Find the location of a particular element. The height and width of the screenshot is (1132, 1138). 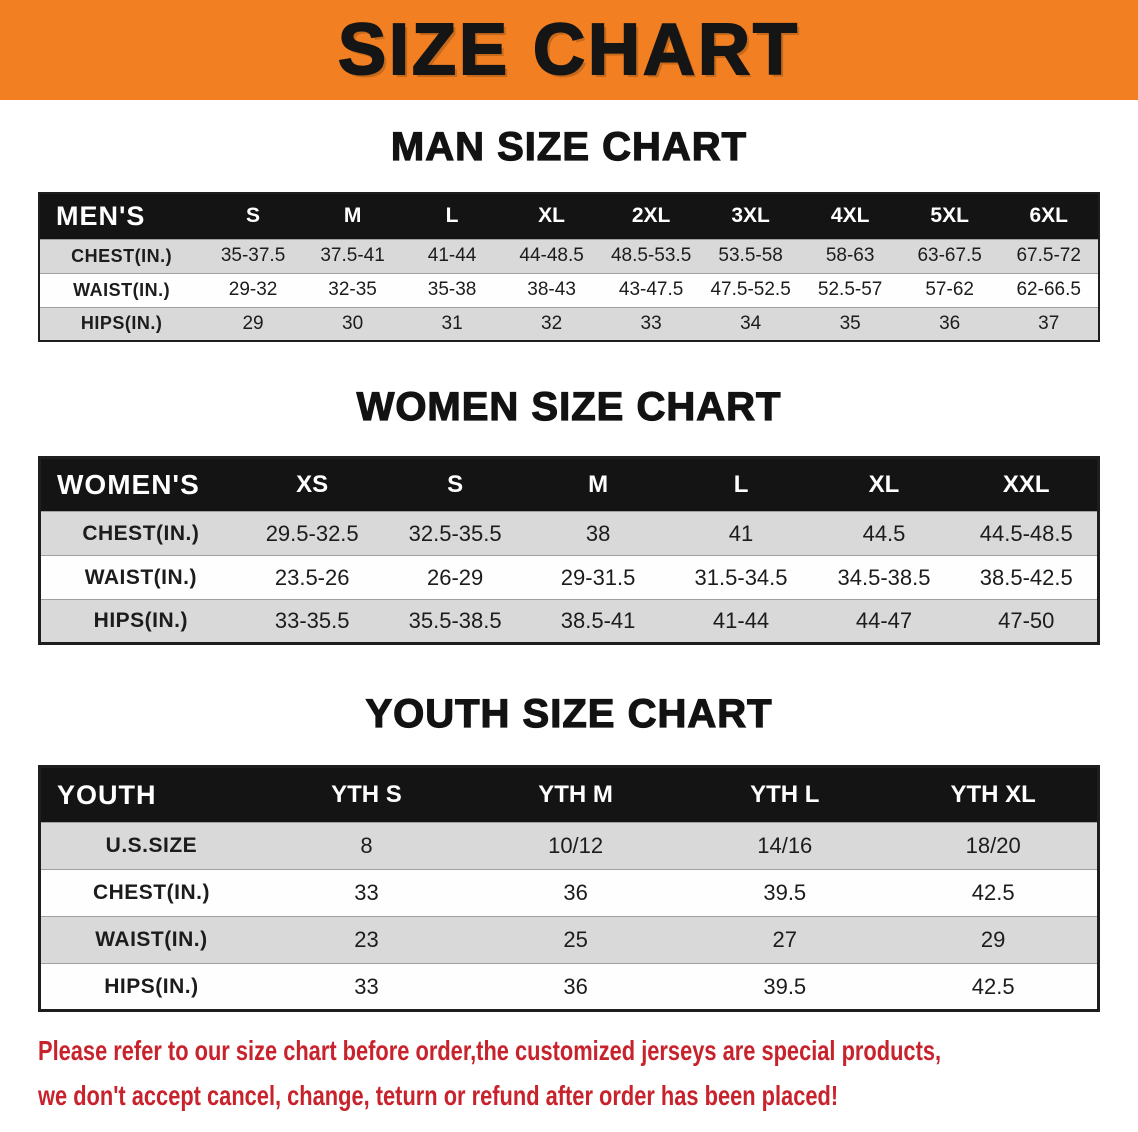

measurement-cell: 14/16 is located at coordinates (785, 846).